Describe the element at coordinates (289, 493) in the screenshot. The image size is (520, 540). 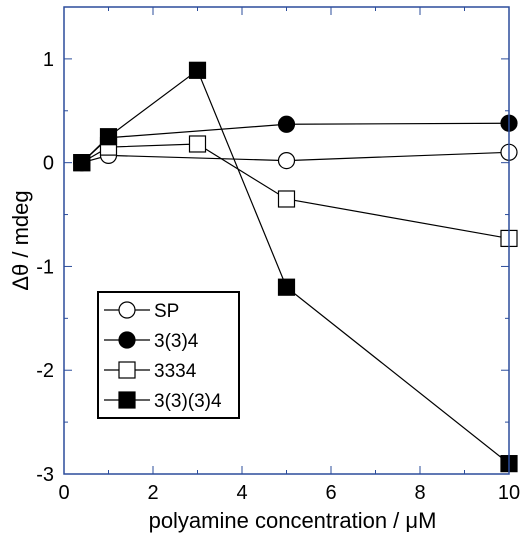
I see `x-tick-labels: 0 2 4 6 8 10` at that location.